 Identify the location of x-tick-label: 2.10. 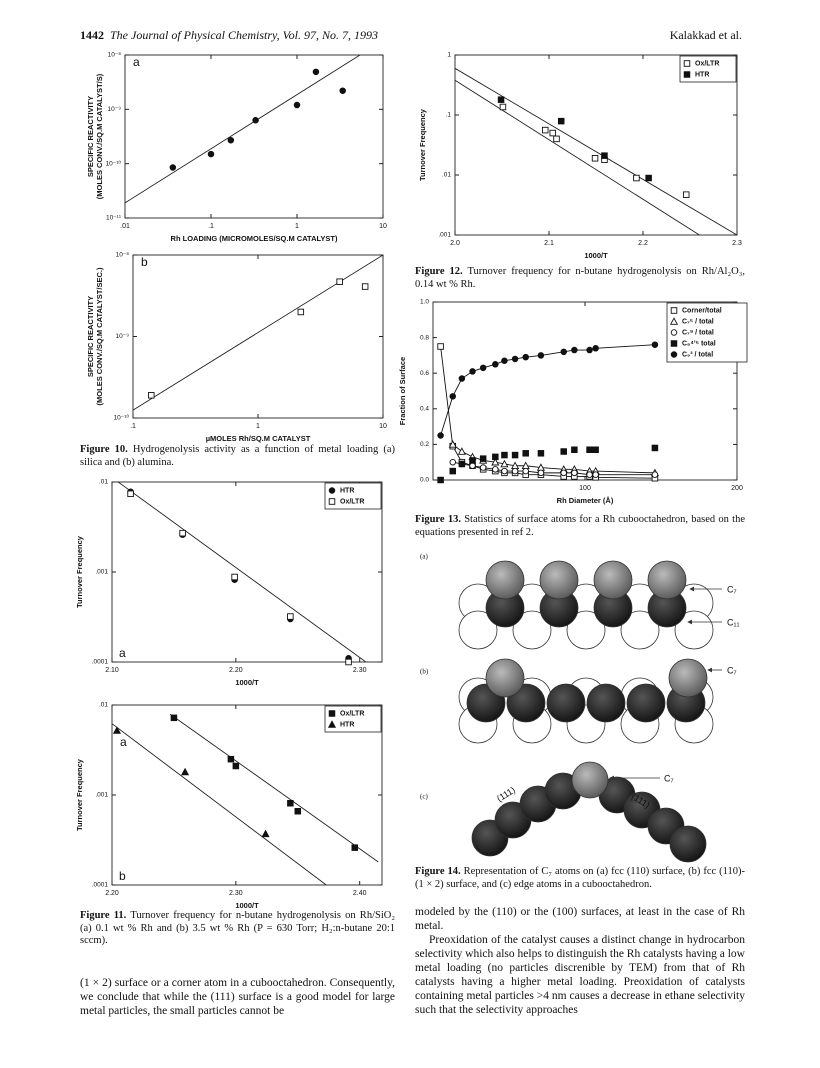
(112, 670).